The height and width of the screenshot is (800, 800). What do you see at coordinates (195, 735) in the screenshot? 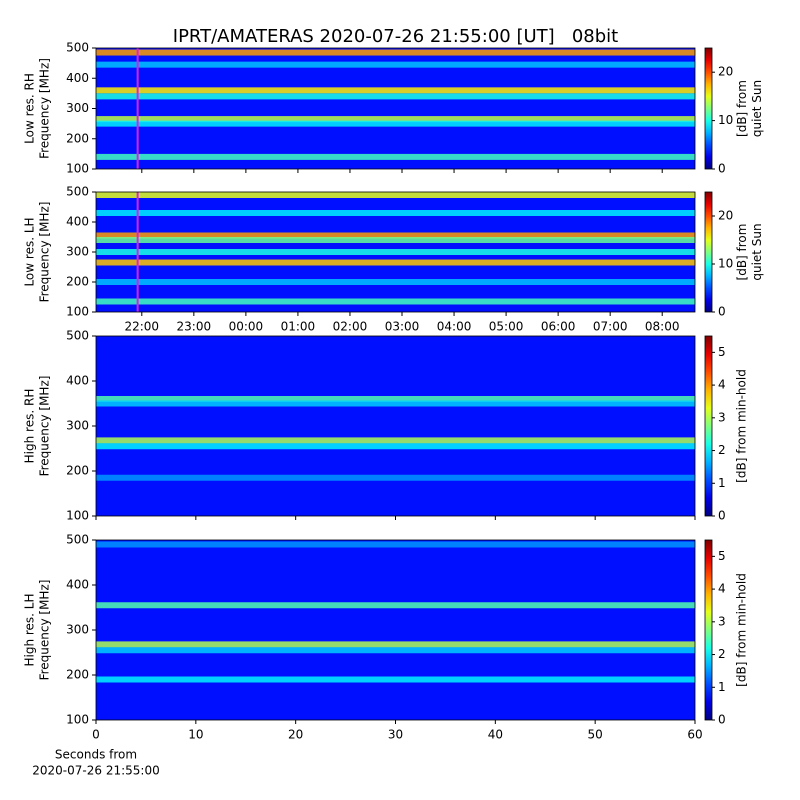
I see `x-tick-label: 10` at bounding box center [195, 735].